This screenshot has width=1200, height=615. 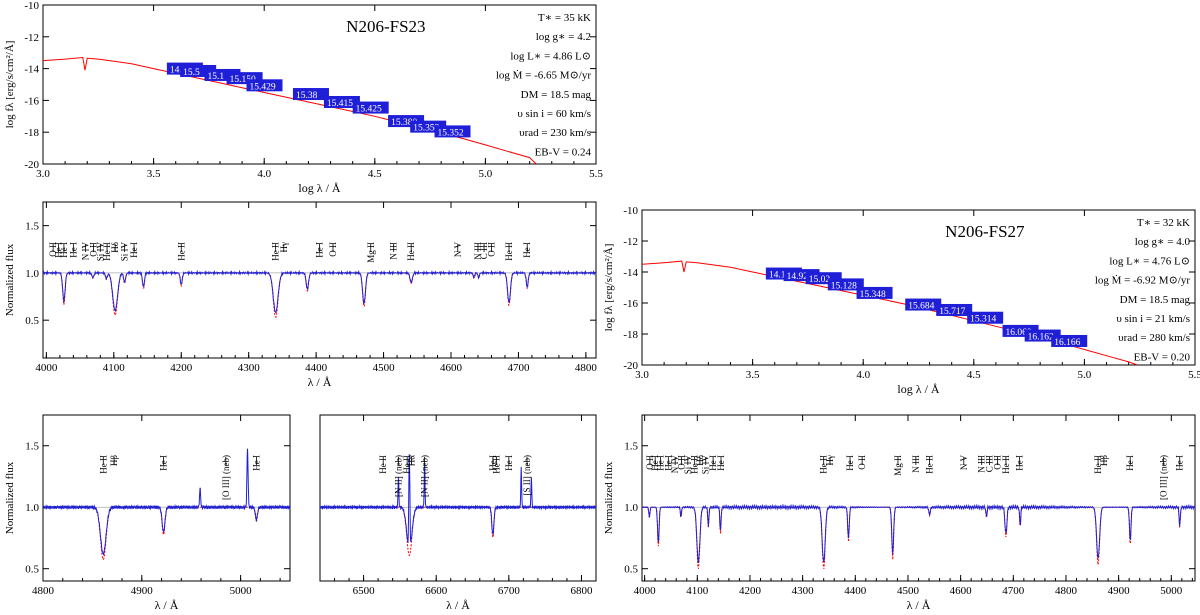 I want to click on photometry-label: 16.166, so click(x=1067, y=343).